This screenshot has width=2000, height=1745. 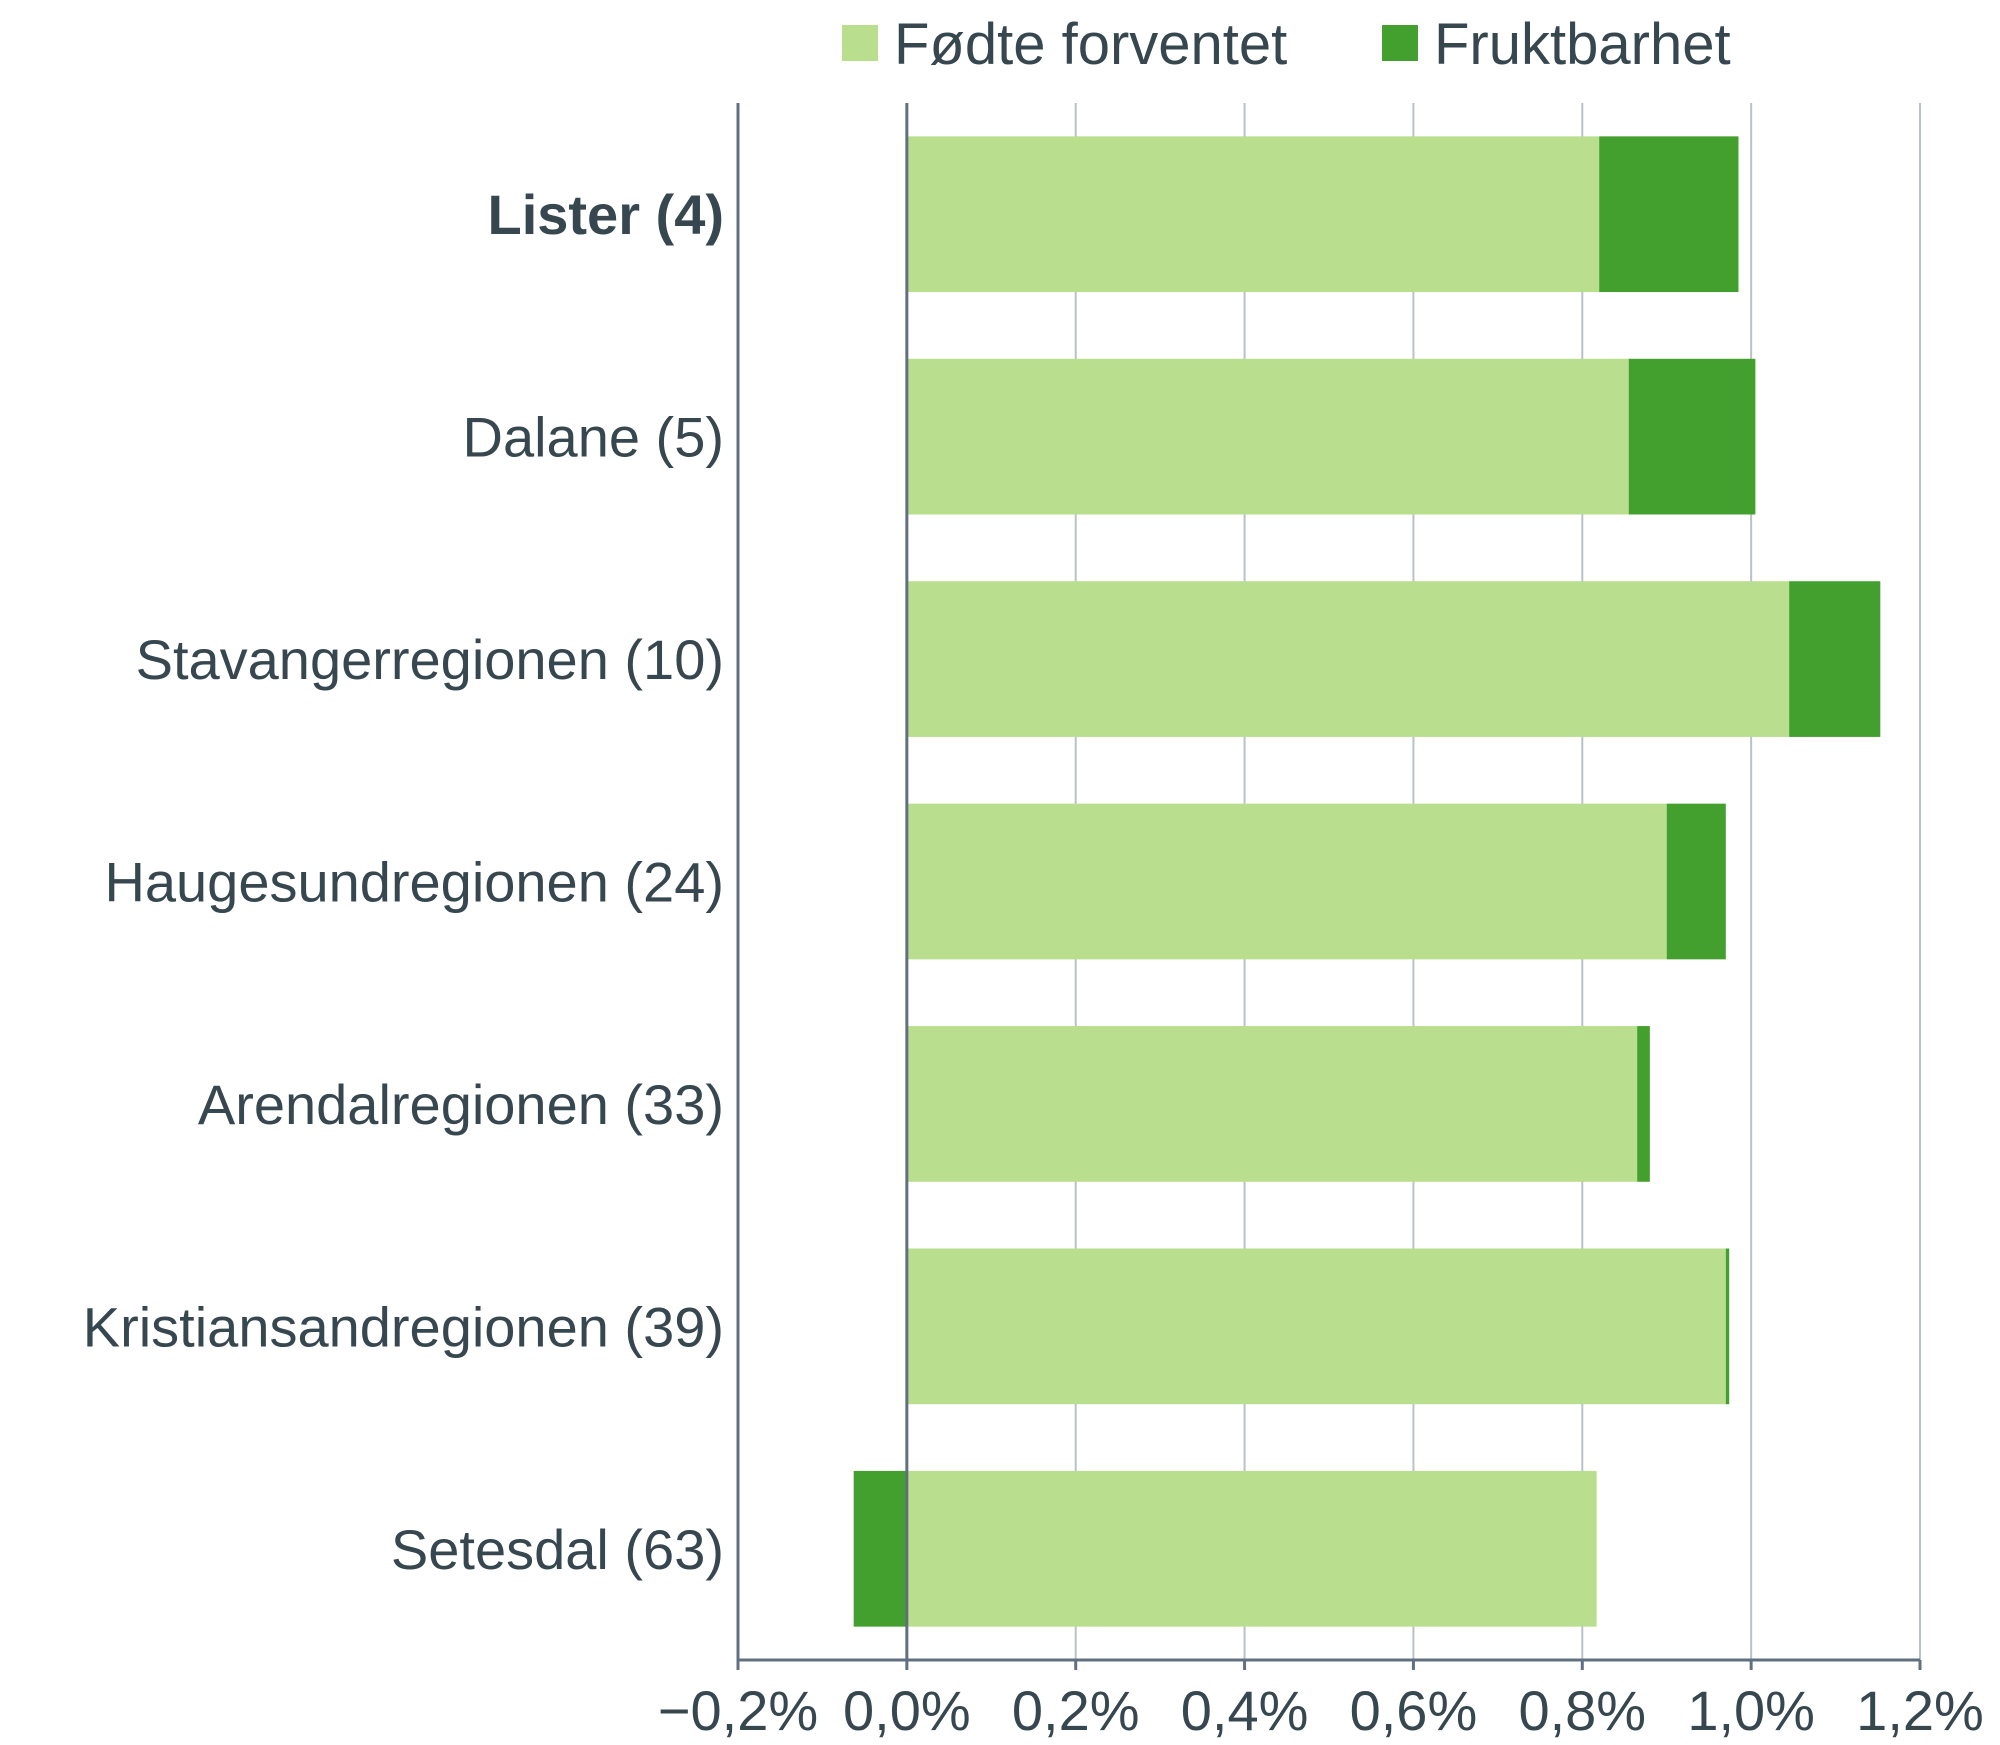 I want to click on x-tick-label: −0,2%, so click(x=738, y=1710).